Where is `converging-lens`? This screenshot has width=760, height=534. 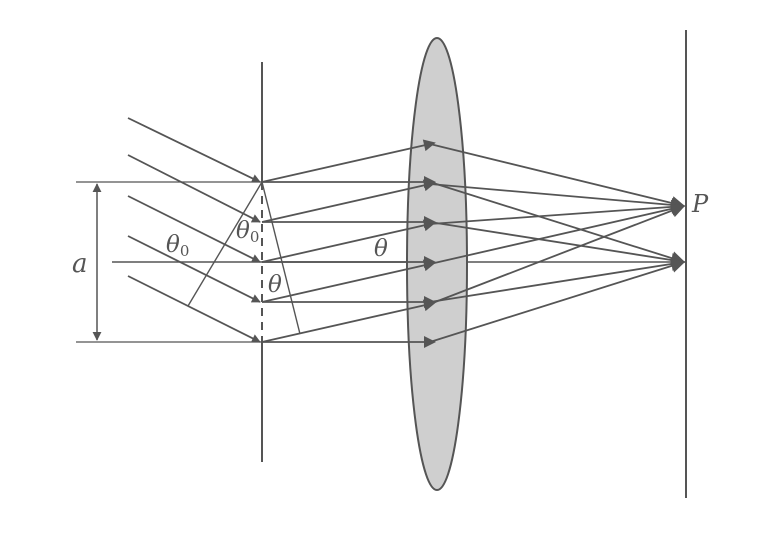
converging-lens is located at coordinates (437, 264).